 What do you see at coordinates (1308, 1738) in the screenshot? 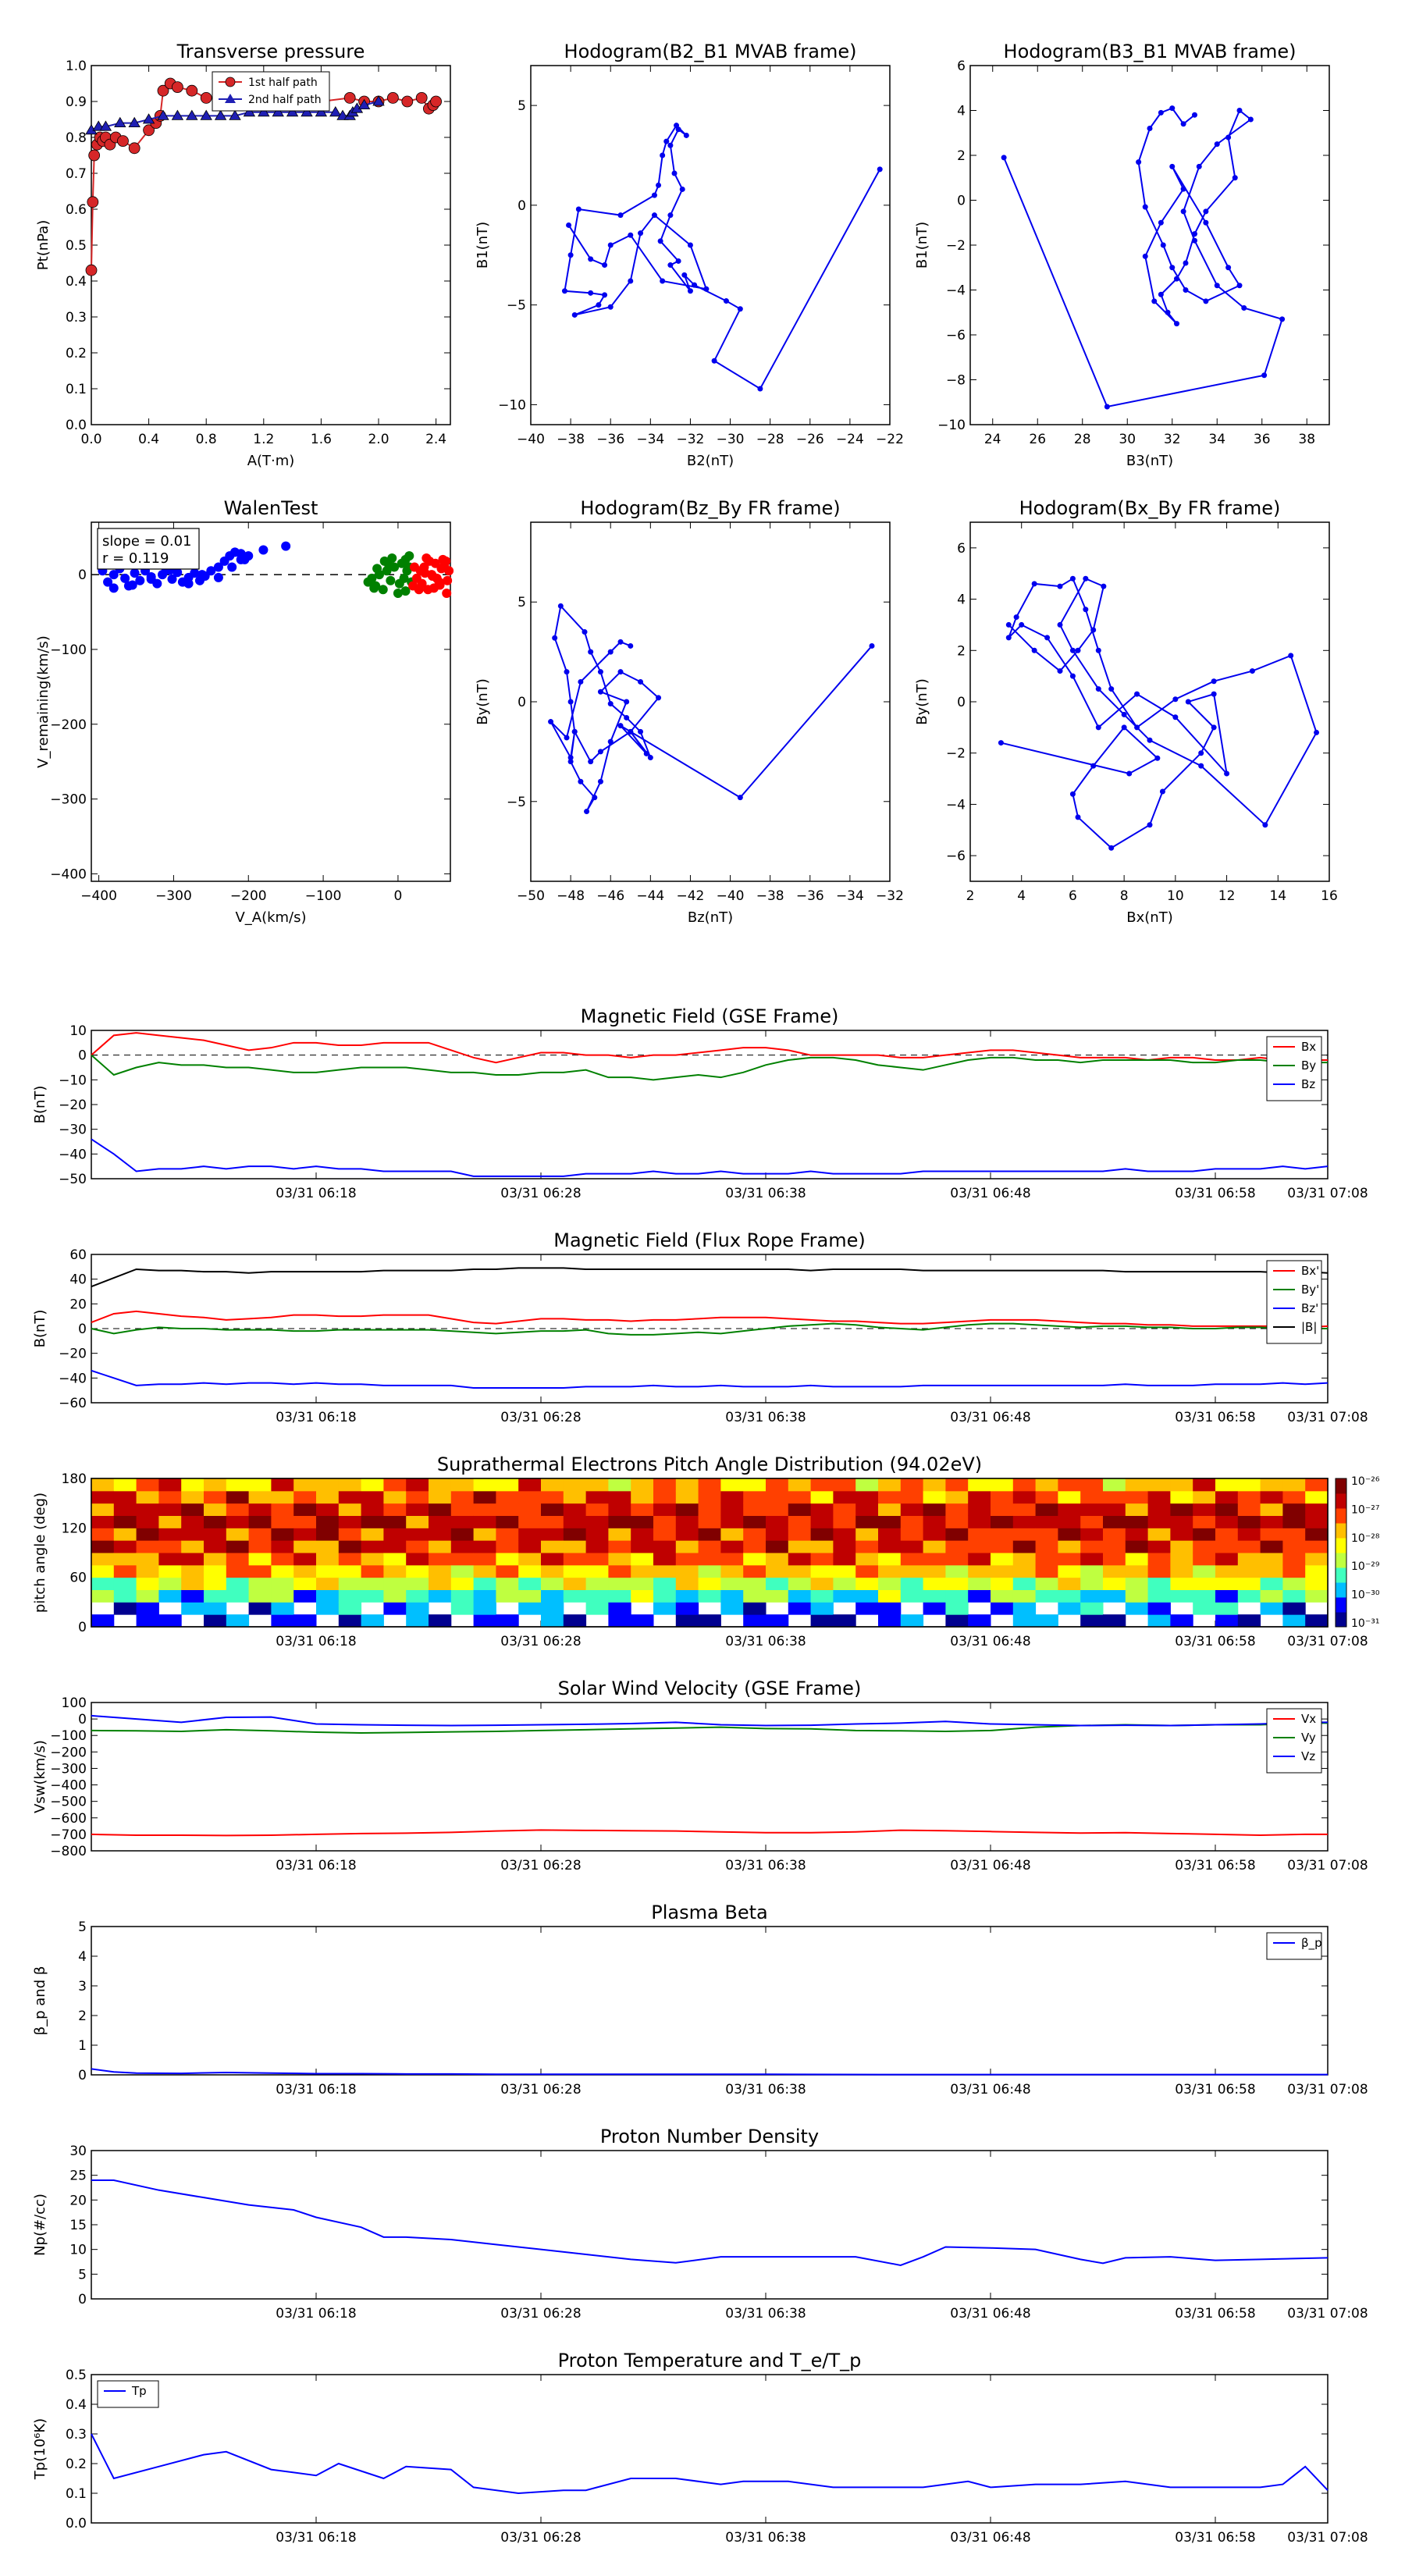
I see `legend-label: Vy` at bounding box center [1308, 1738].